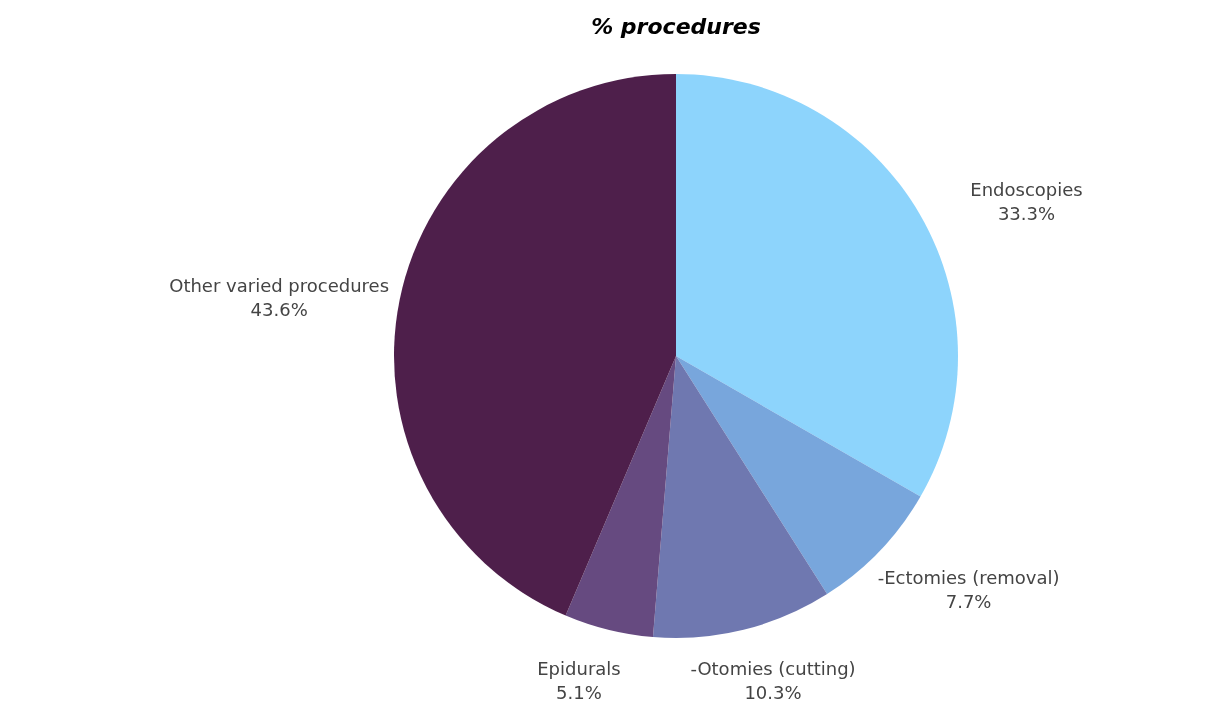 The width and height of the screenshot is (1225, 712). I want to click on slice-label: -Ectomies (removal), so click(968, 578).